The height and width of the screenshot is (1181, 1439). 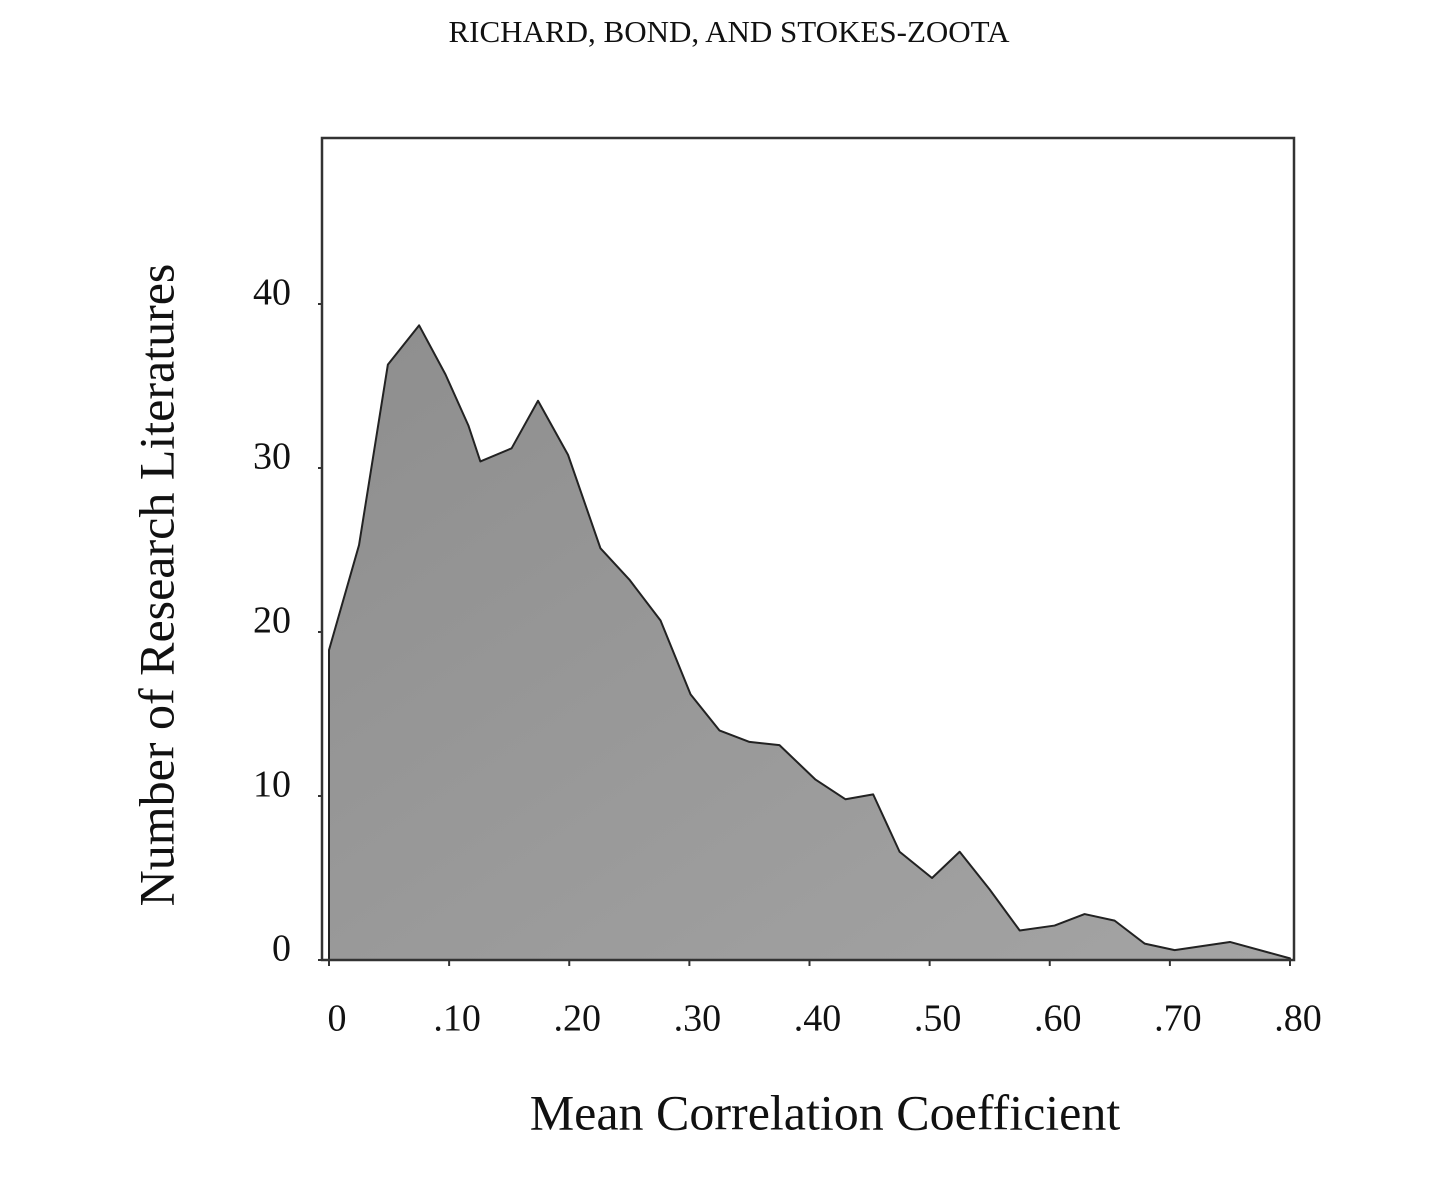 I want to click on x-tick-label: .60, so click(x=1058, y=1019).